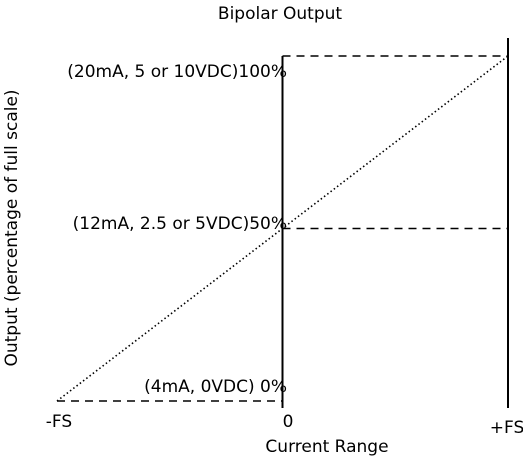 The image size is (523, 459). What do you see at coordinates (59, 422) in the screenshot?
I see `x-tick-label-neg-fs: -FS` at bounding box center [59, 422].